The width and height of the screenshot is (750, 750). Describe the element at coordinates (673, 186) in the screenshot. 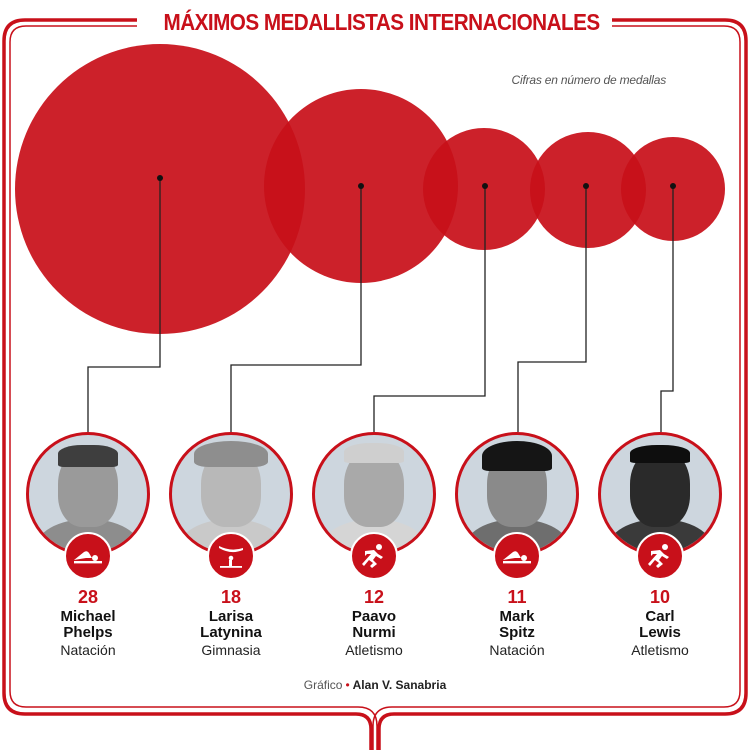

I see `dot-lewis` at that location.